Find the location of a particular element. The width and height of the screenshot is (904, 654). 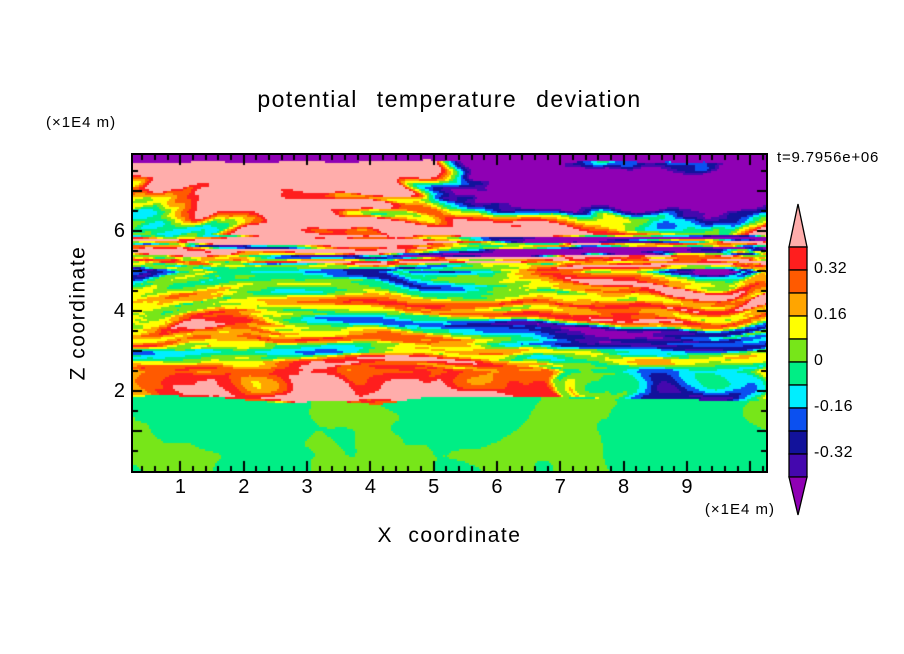

z-axis-title: Z coordinate is located at coordinates (78, 313).